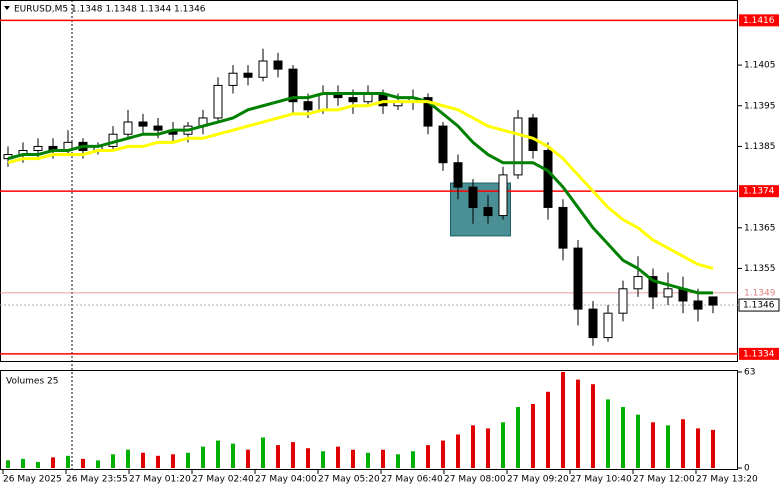 The image size is (781, 489). What do you see at coordinates (538, 480) in the screenshot?
I see `x-tick-label: 27 May 09:20` at bounding box center [538, 480].